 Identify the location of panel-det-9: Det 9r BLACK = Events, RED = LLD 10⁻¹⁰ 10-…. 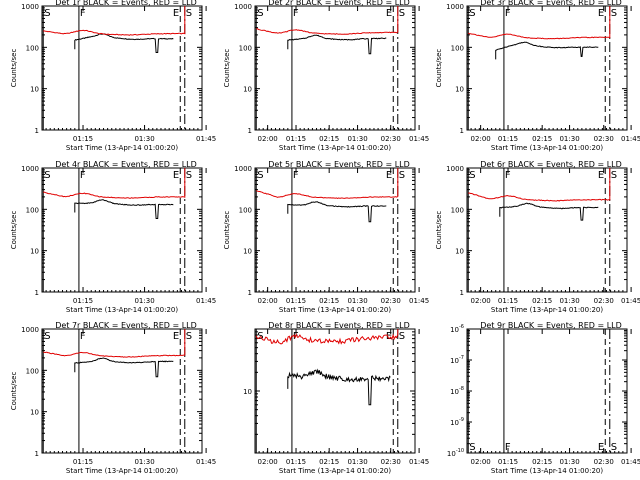
(543, 398).